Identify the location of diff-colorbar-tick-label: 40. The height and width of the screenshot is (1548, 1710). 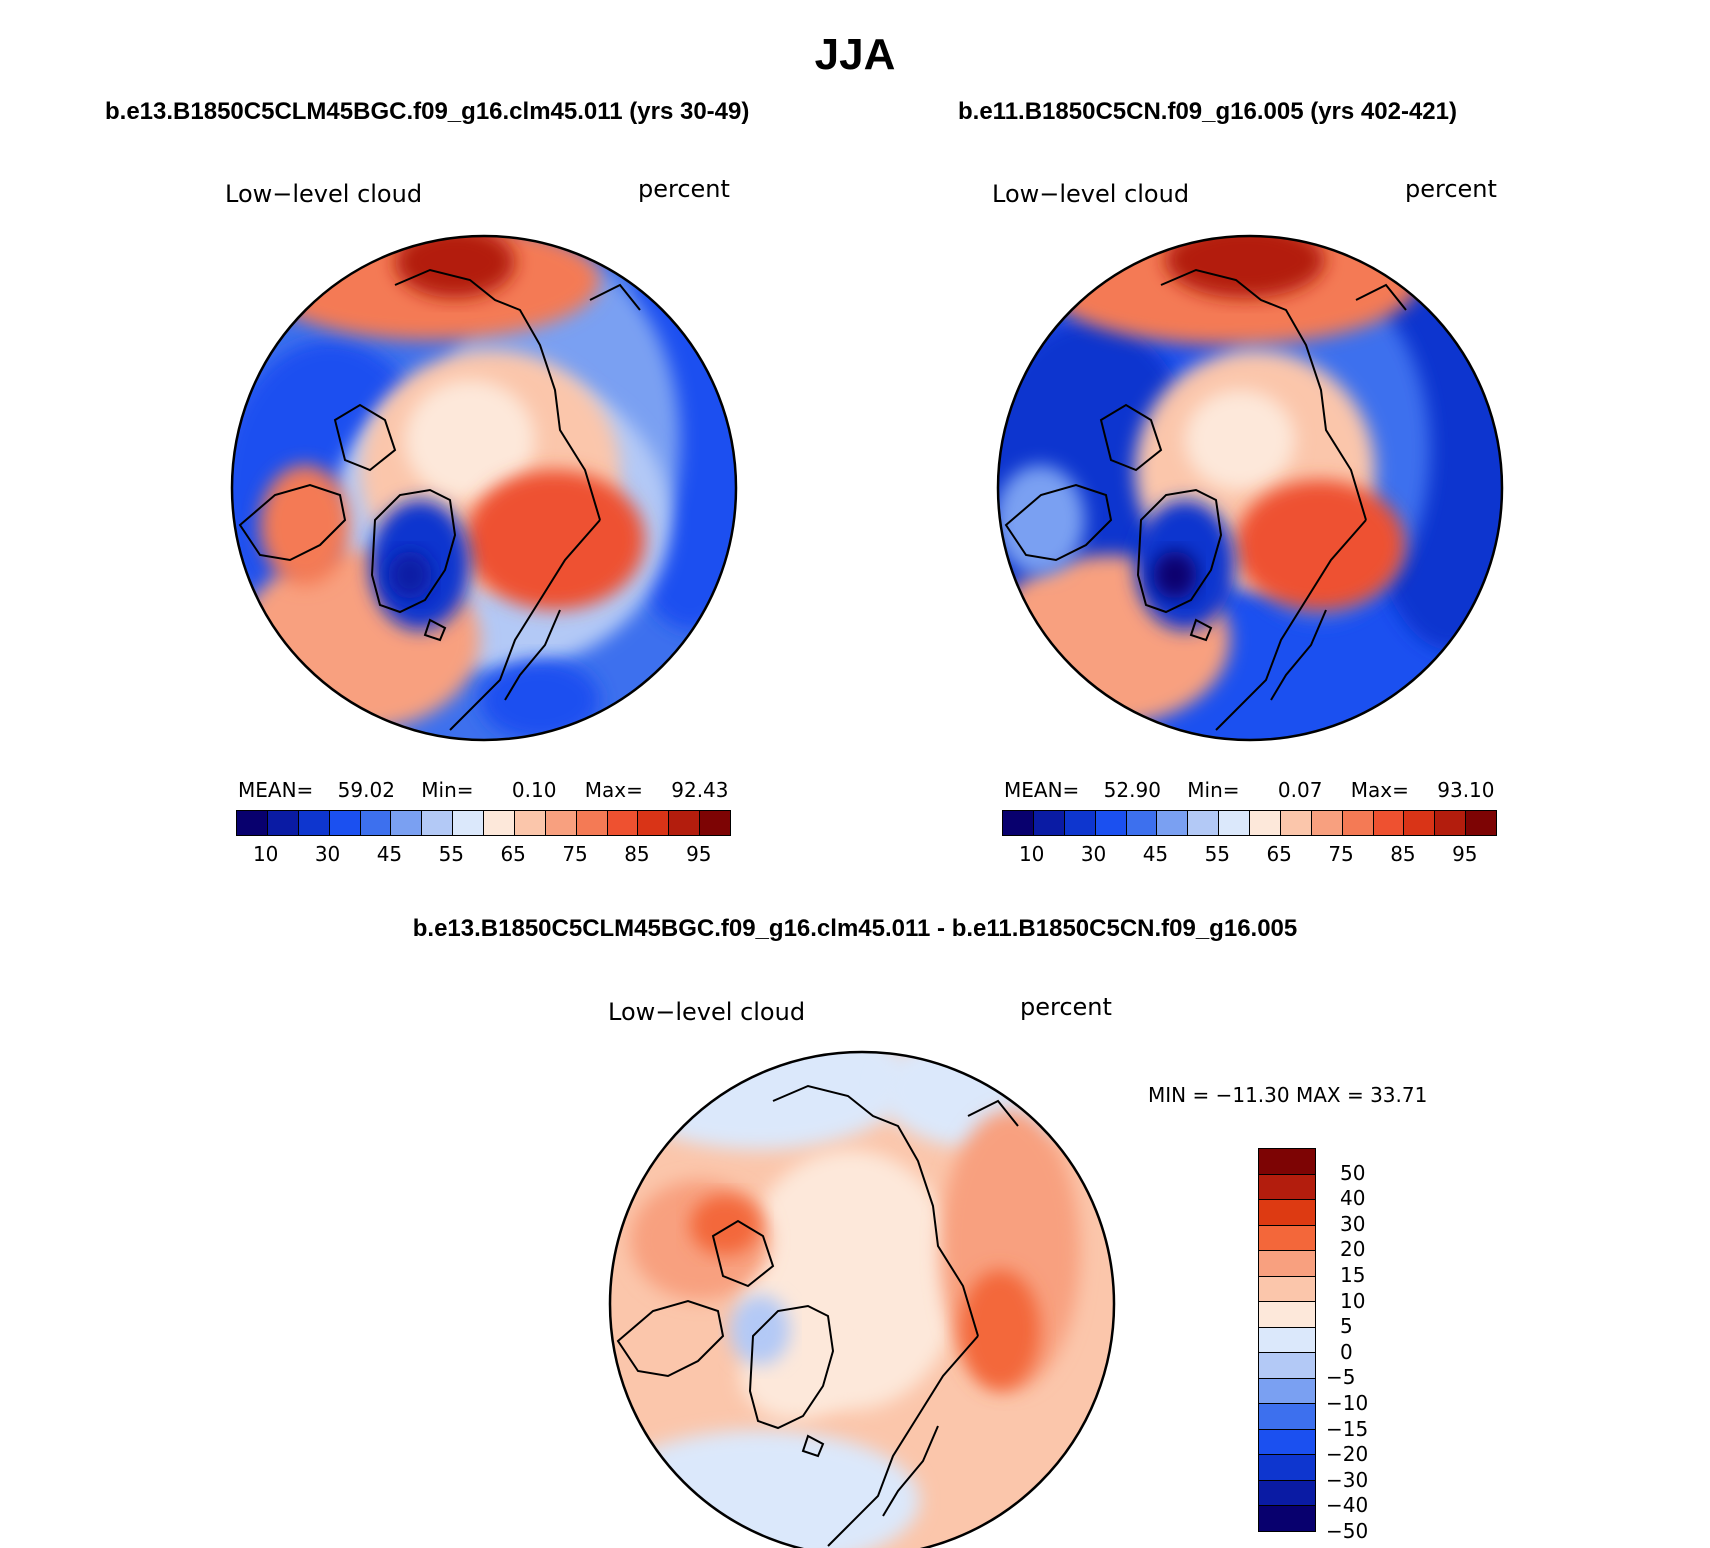
(1353, 1198).